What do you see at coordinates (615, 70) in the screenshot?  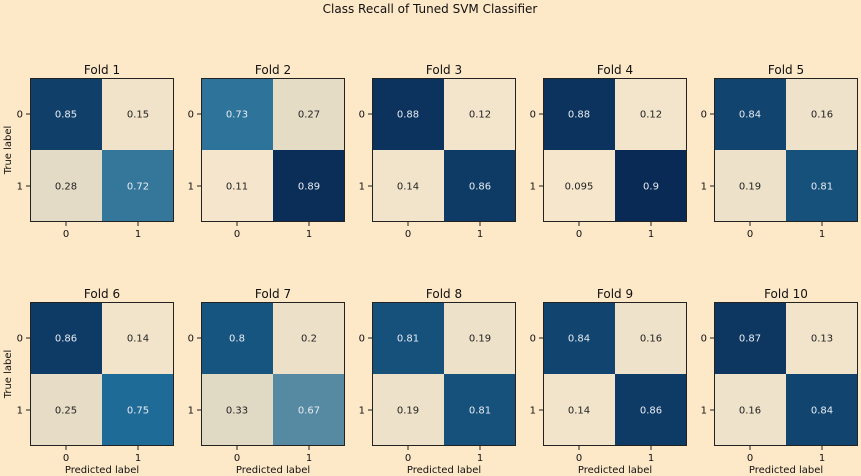 I see `fold-4-title: Fold 4` at bounding box center [615, 70].